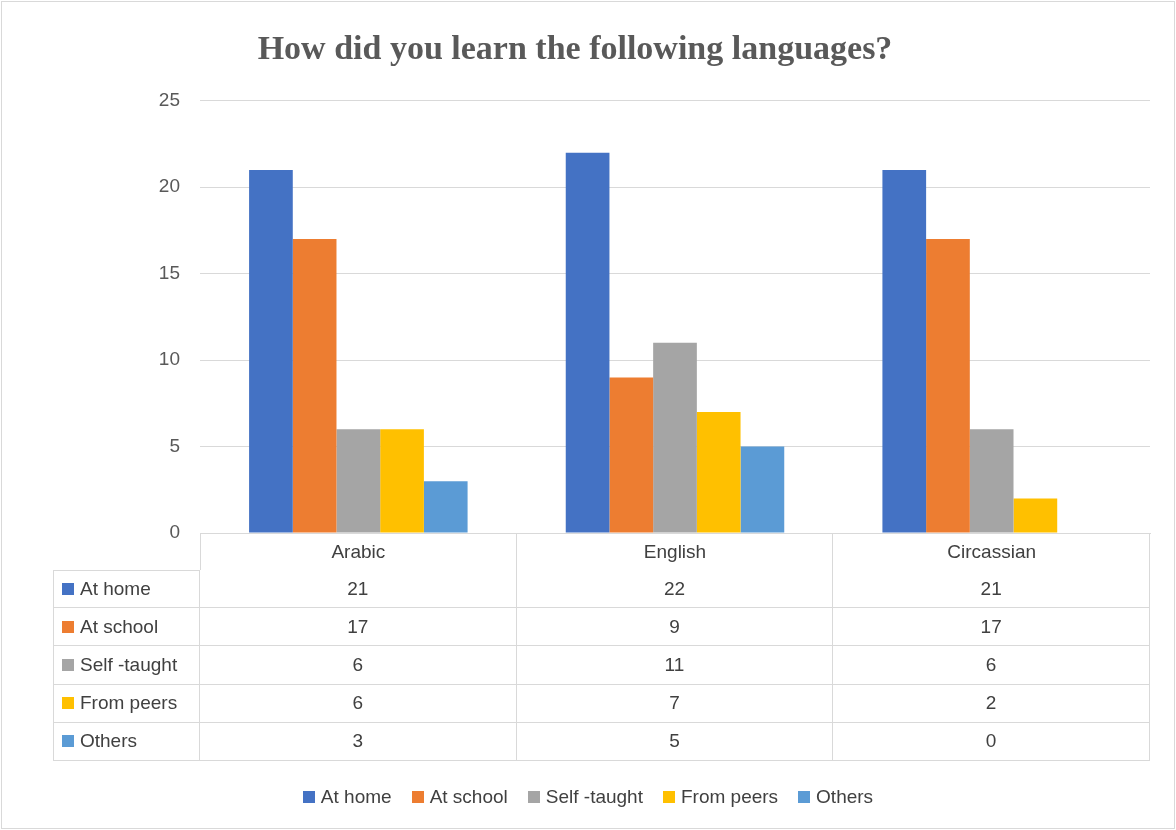 This screenshot has width=1176, height=830. Describe the element at coordinates (594, 796) in the screenshot. I see `text: Self -taught` at that location.